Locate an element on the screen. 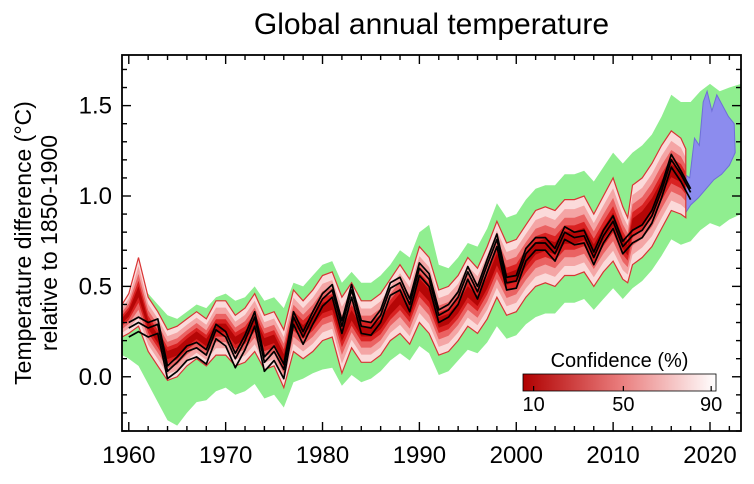 Image resolution: width=754 pixels, height=484 pixels. x-tick-label-1960: 1960 is located at coordinates (128, 455).